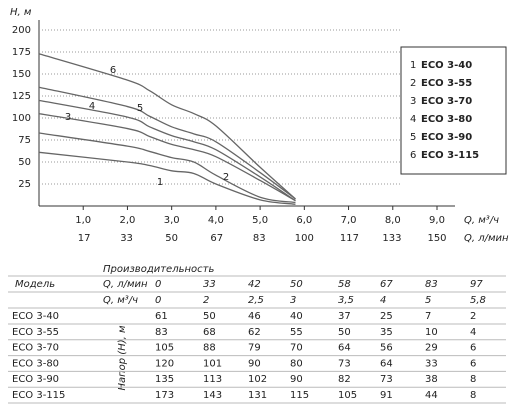  Describe the element at coordinates (344, 316) in the screenshot. I see `head-value: 37` at that location.